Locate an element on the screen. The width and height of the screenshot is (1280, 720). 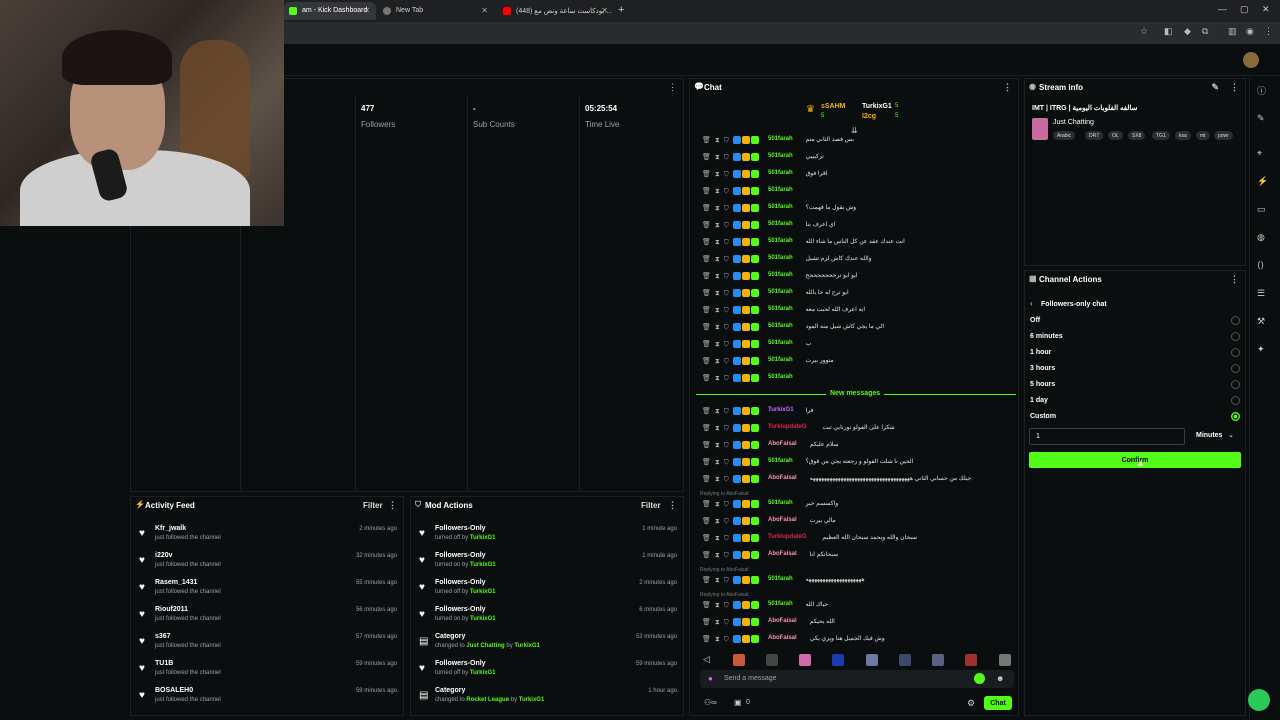
extension-icon: ◆ is located at coordinates (1187, 31).